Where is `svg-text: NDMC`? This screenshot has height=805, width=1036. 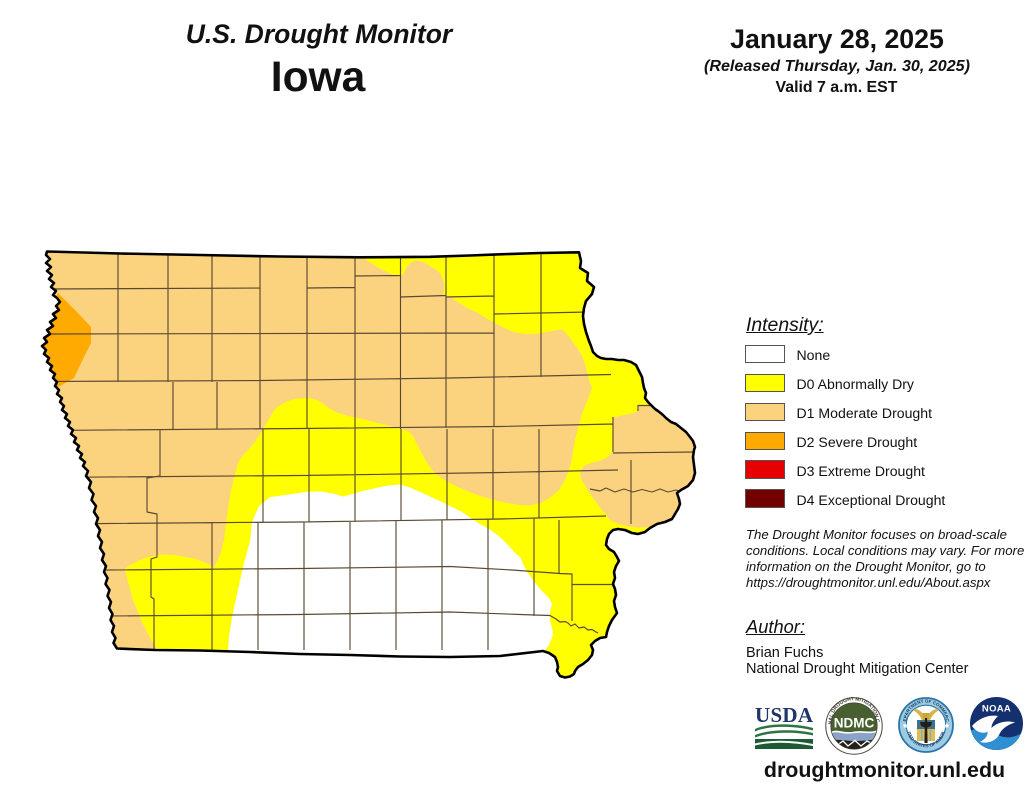
svg-text: NDMC is located at coordinates (854, 723).